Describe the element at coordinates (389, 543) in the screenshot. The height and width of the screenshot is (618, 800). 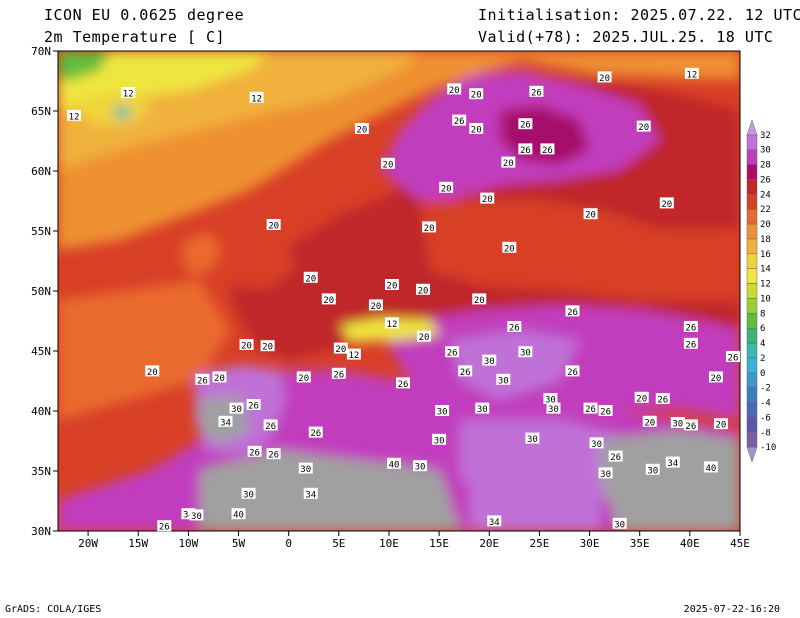
I see `lon-tick-label: 10E` at that location.